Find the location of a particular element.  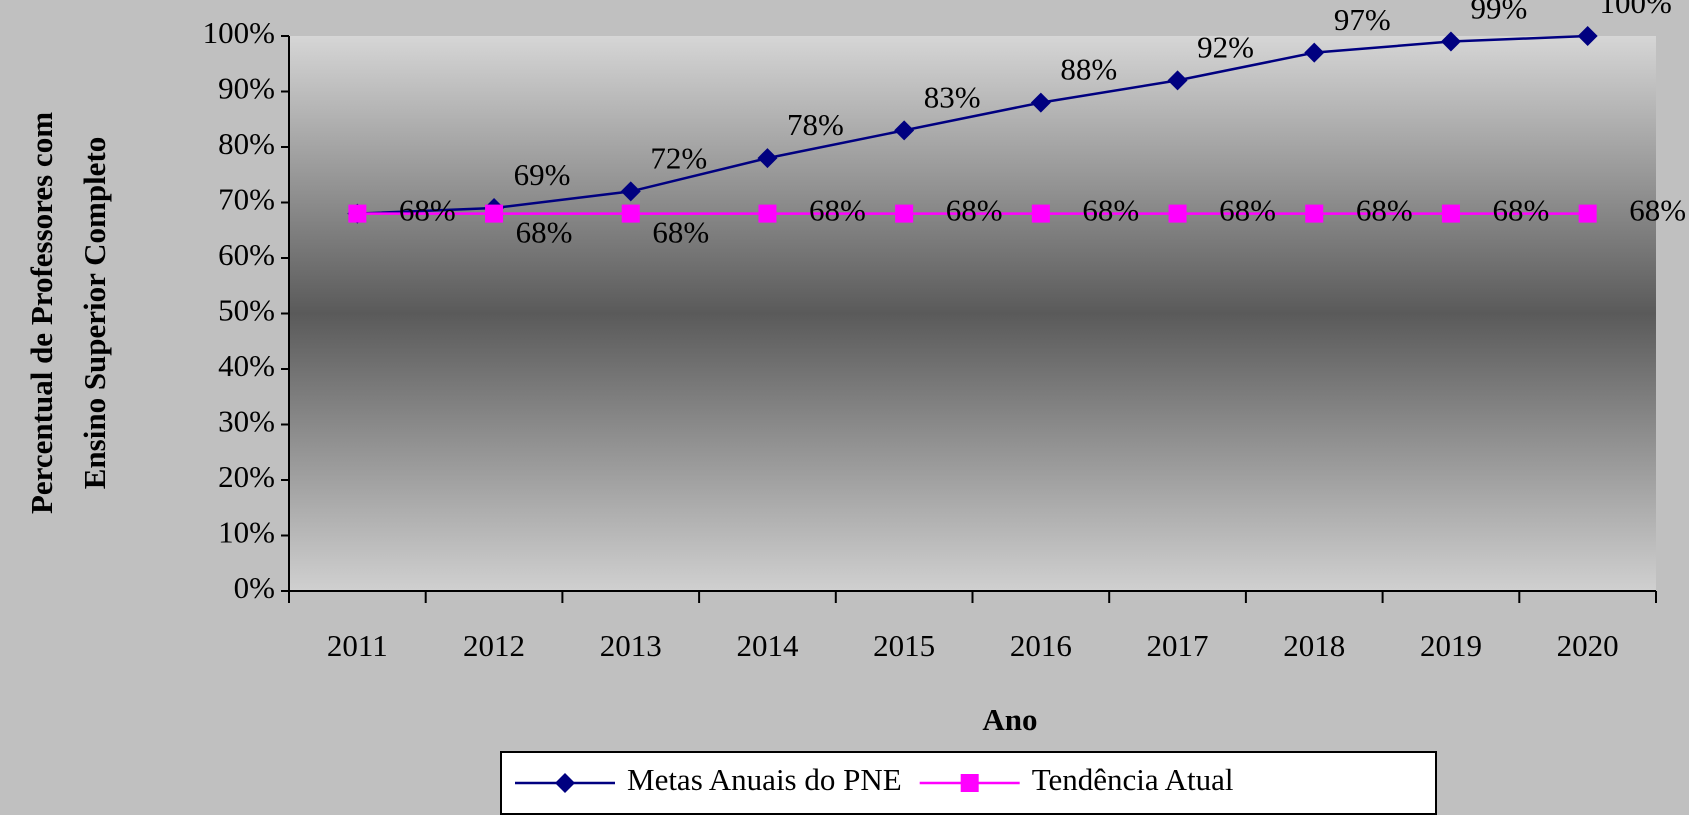

x-tick-label: 2017 is located at coordinates (1178, 645).